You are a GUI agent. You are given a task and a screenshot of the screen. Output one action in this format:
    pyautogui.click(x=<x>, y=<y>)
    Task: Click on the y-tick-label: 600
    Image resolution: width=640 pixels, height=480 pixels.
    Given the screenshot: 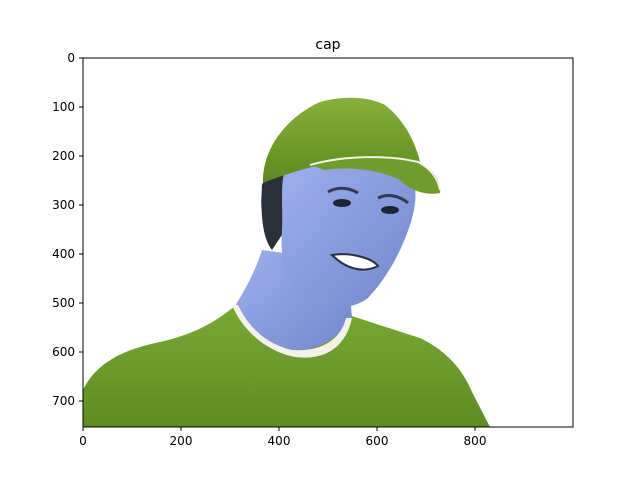 What is the action you would take?
    pyautogui.click(x=63, y=352)
    